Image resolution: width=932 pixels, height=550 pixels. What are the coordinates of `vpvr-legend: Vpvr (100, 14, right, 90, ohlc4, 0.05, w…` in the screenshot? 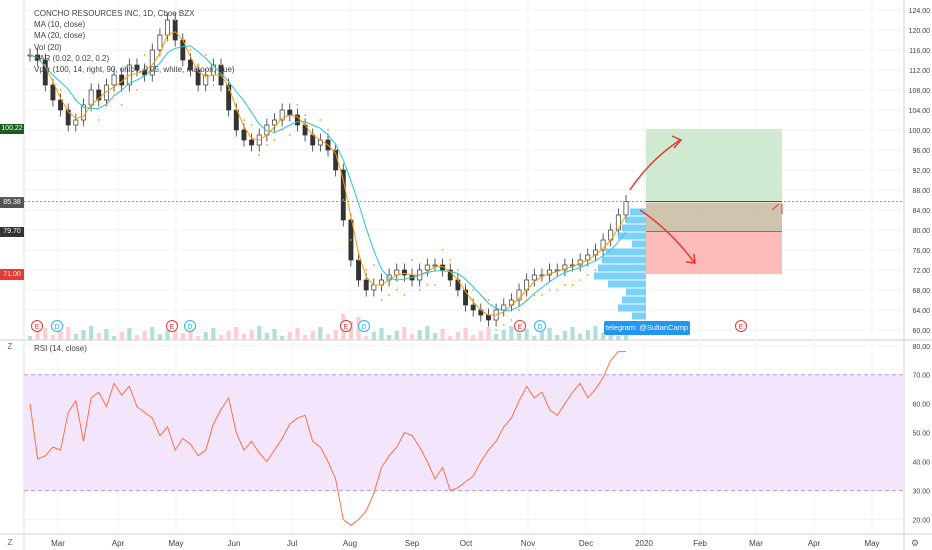 It's located at (134, 70).